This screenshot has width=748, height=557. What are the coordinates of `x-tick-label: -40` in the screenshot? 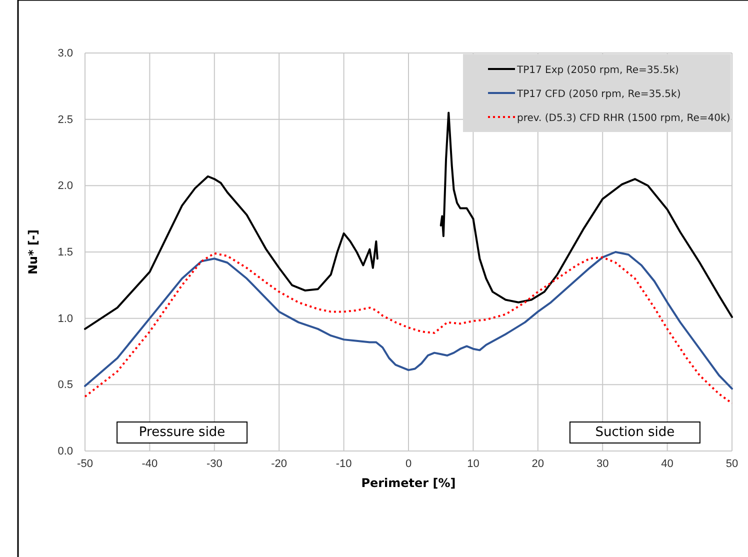 It's located at (150, 464).